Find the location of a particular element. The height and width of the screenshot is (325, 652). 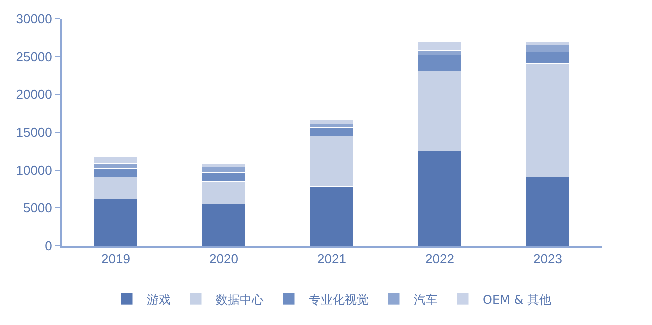

legend-label: 游戏 is located at coordinates (159, 299).